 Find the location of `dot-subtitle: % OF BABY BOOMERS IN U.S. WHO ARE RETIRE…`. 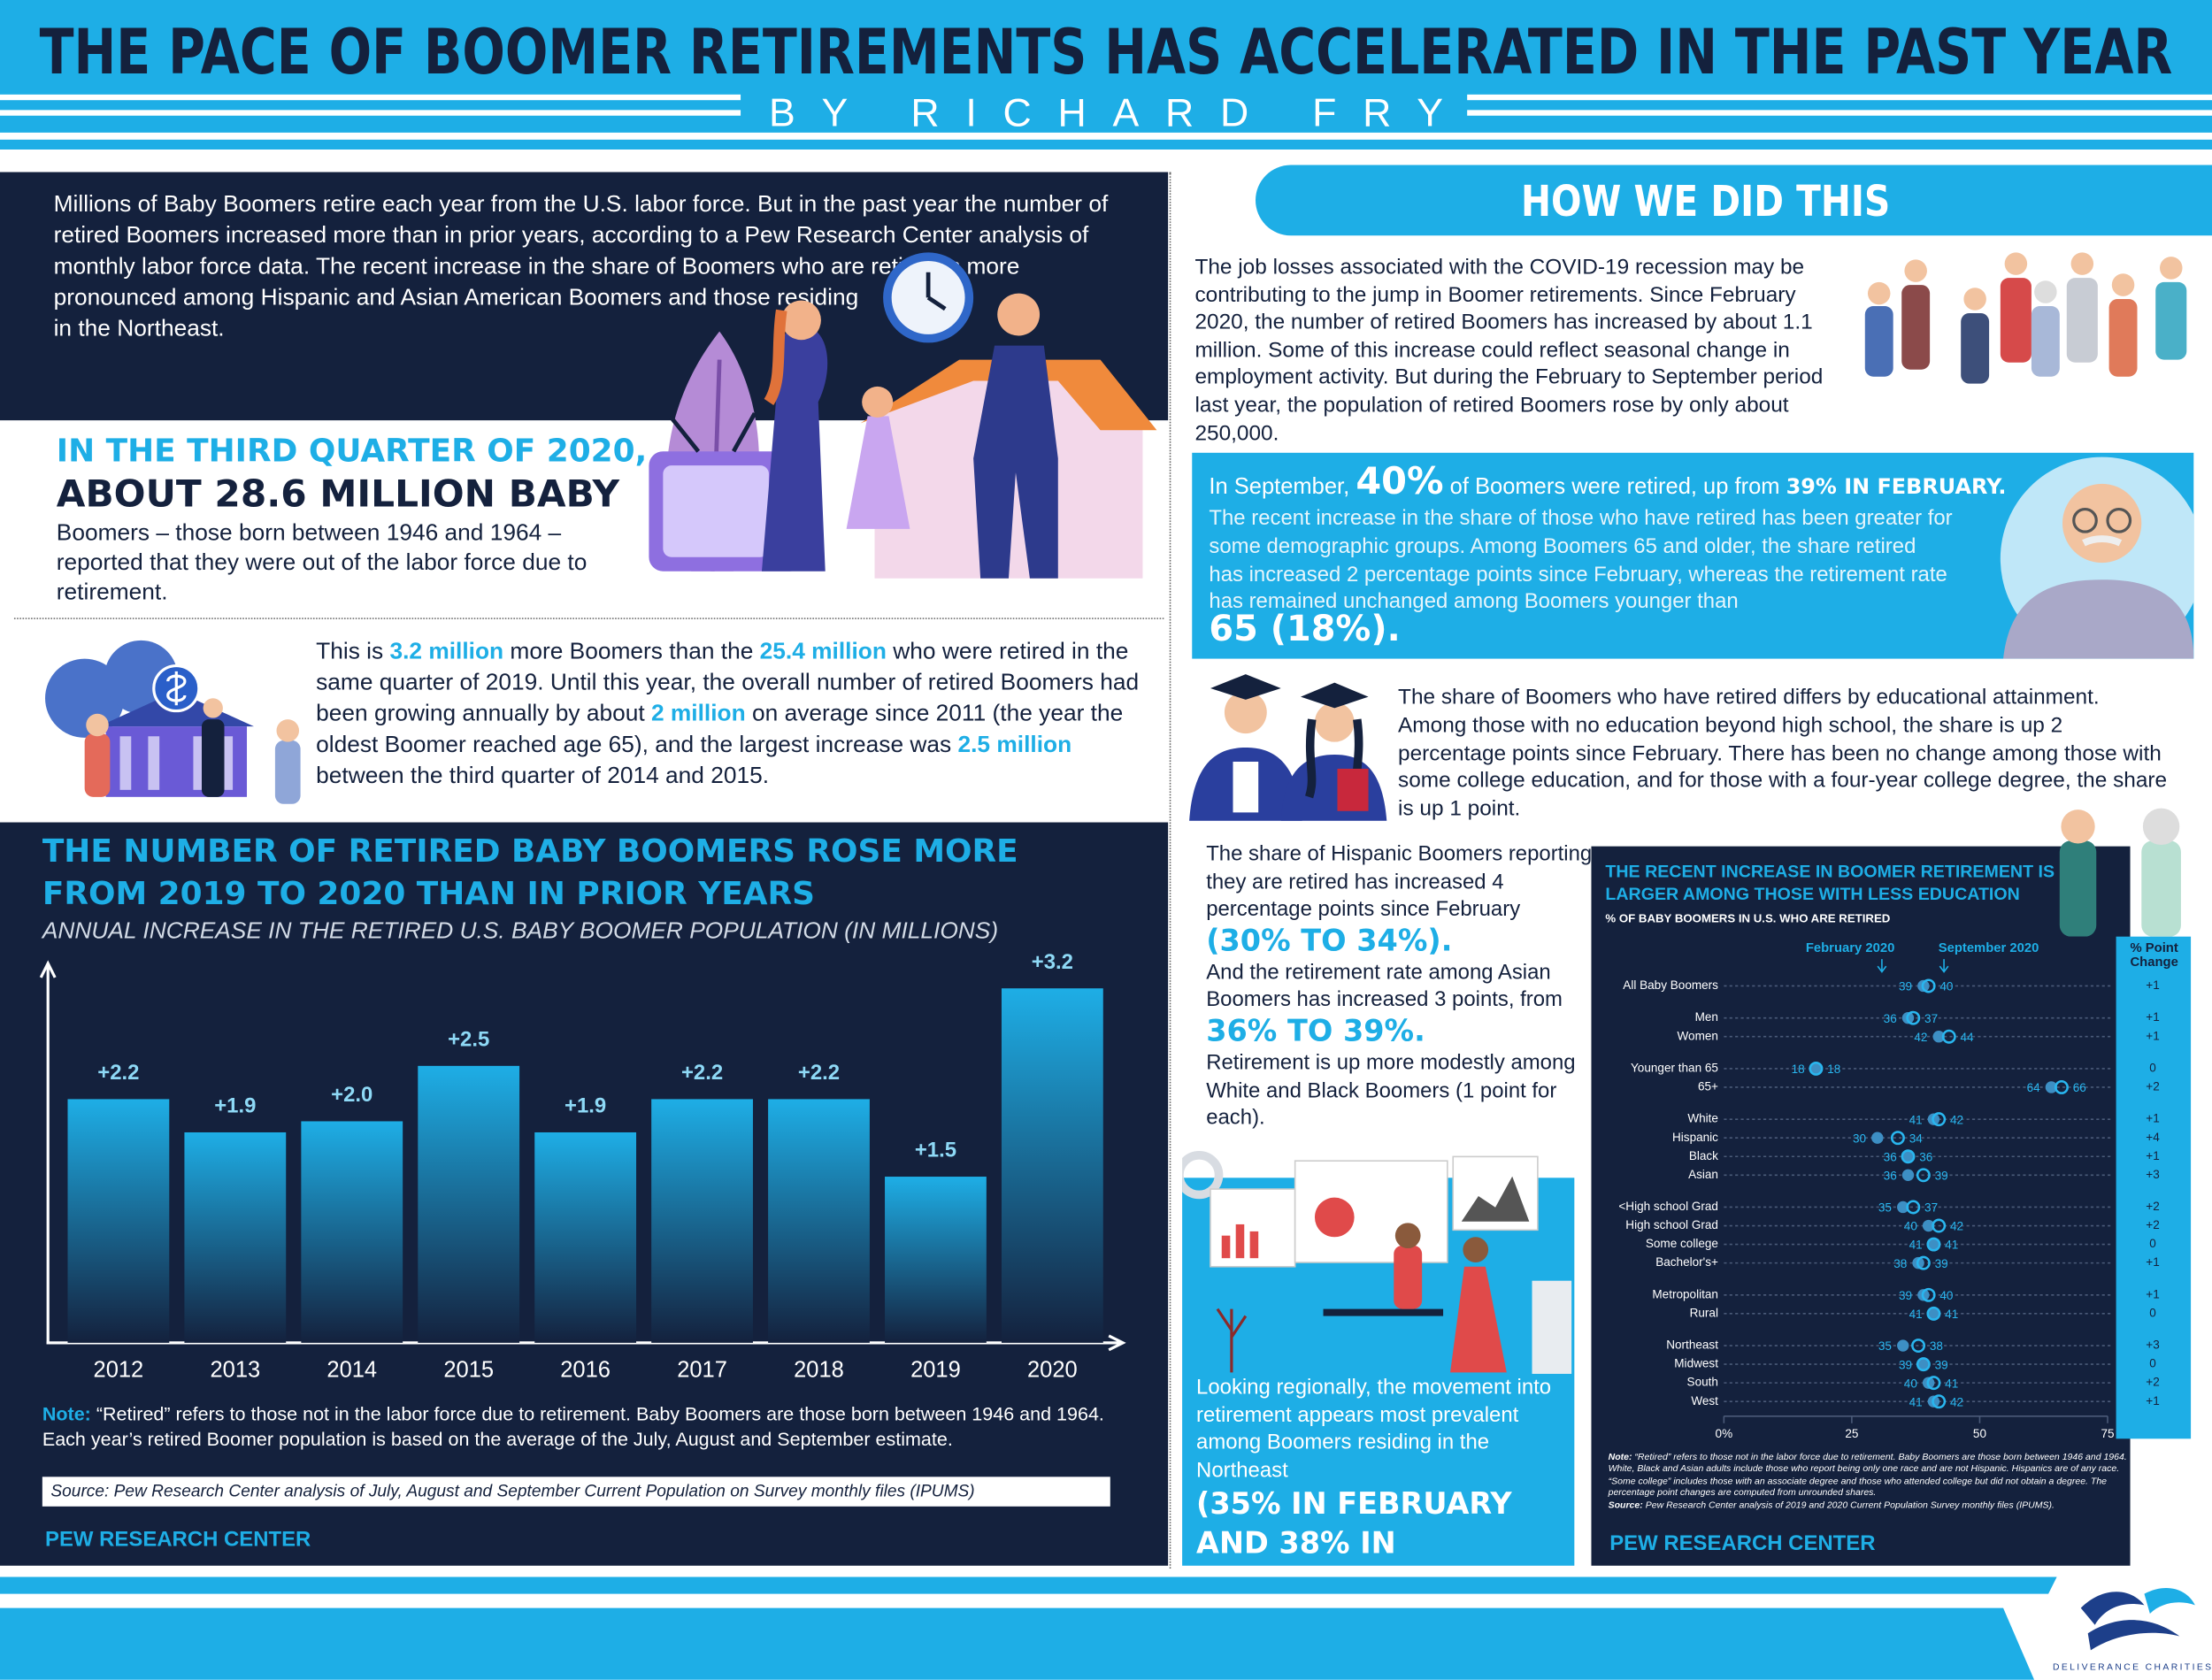

dot-subtitle: % OF BABY BOOMERS IN U.S. WHO ARE RETIRE… is located at coordinates (1748, 917).